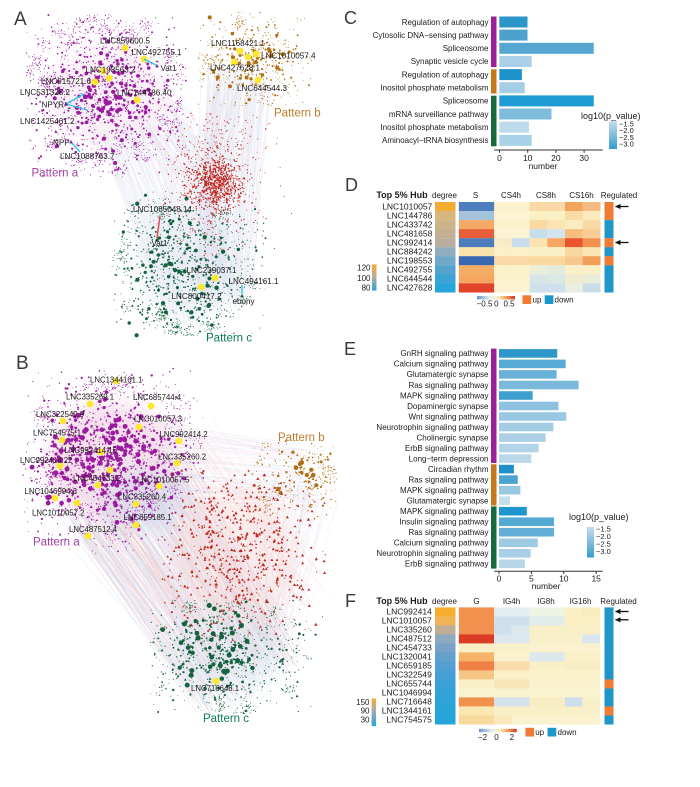 The width and height of the screenshot is (700, 787). What do you see at coordinates (596, 579) in the screenshot?
I see `svg-text: 15` at bounding box center [596, 579].